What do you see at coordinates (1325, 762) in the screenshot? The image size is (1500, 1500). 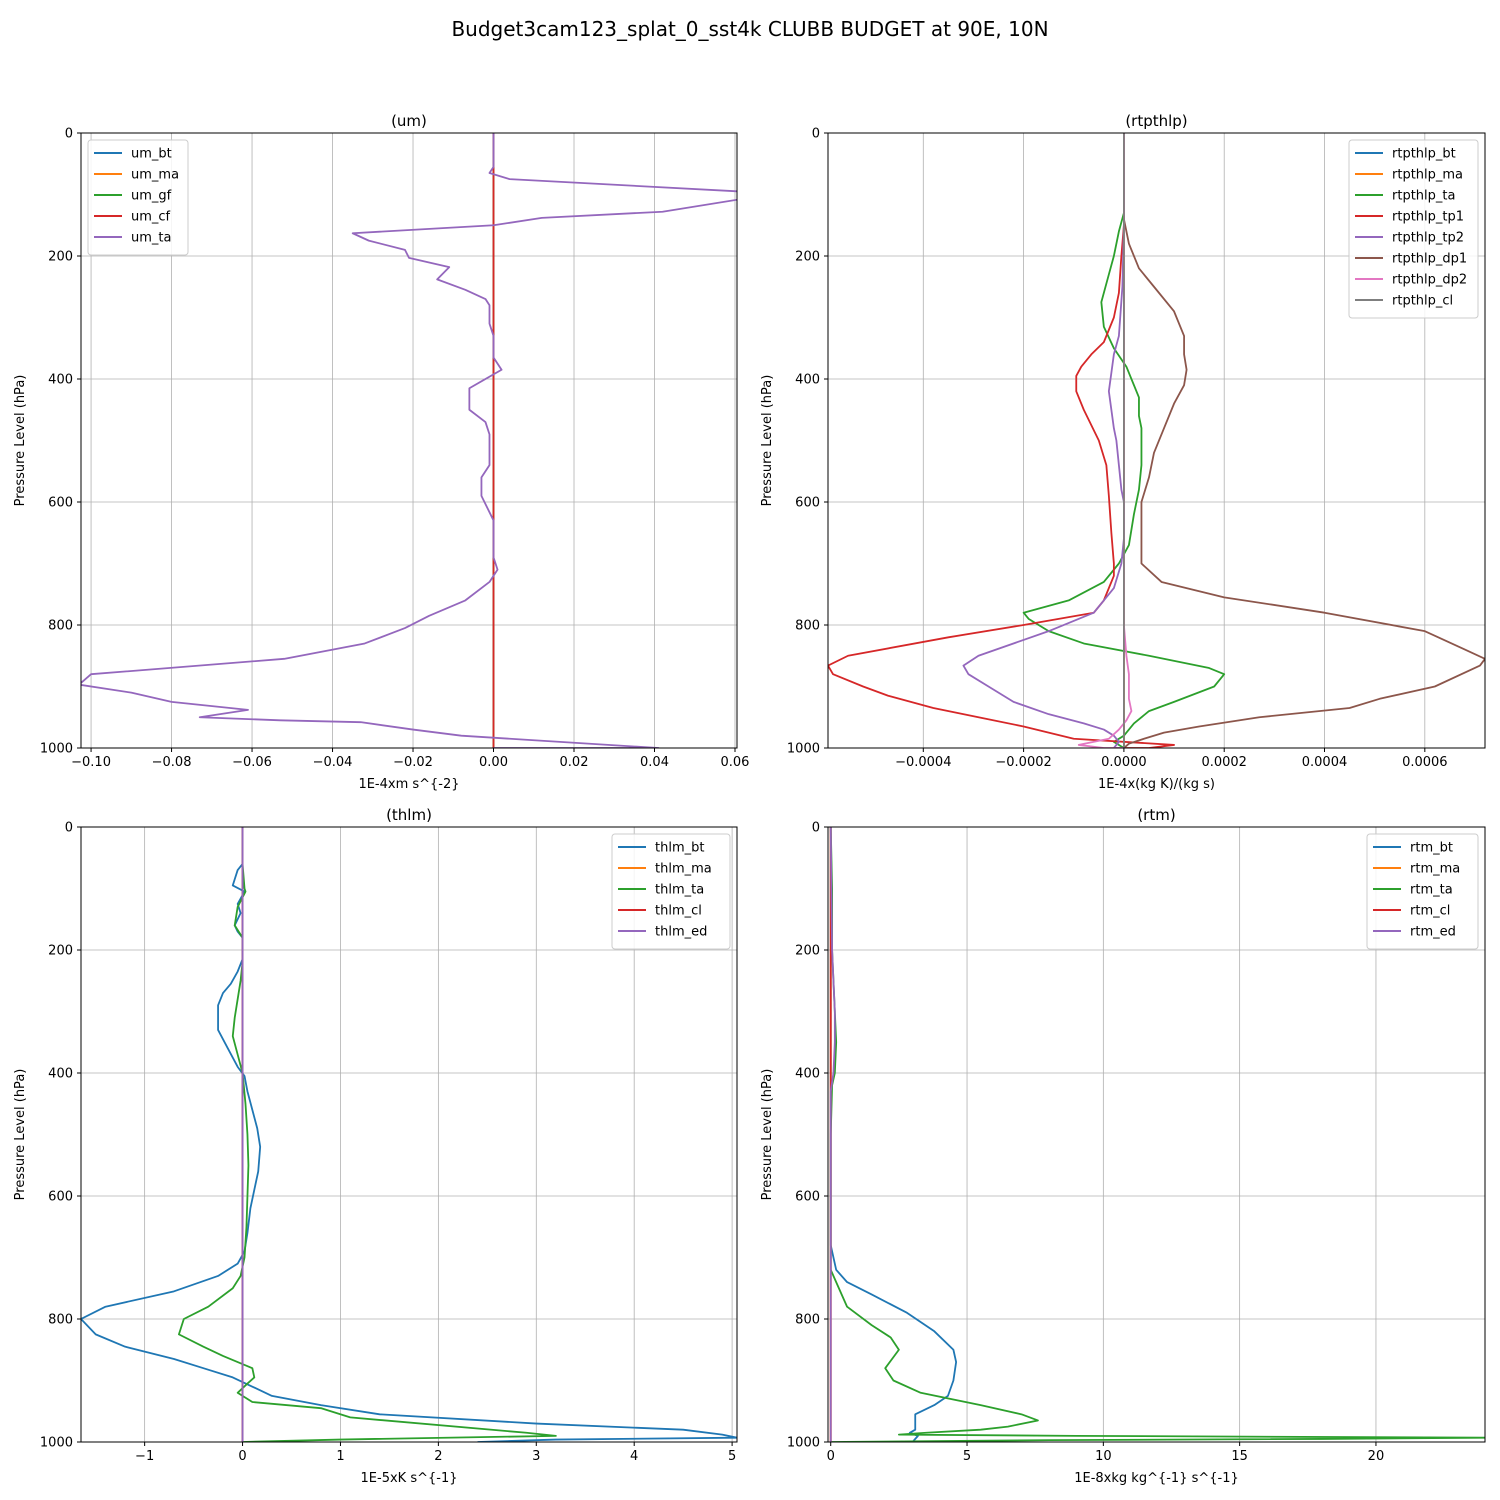 I see `x-tick-label: 0.0004` at bounding box center [1325, 762].